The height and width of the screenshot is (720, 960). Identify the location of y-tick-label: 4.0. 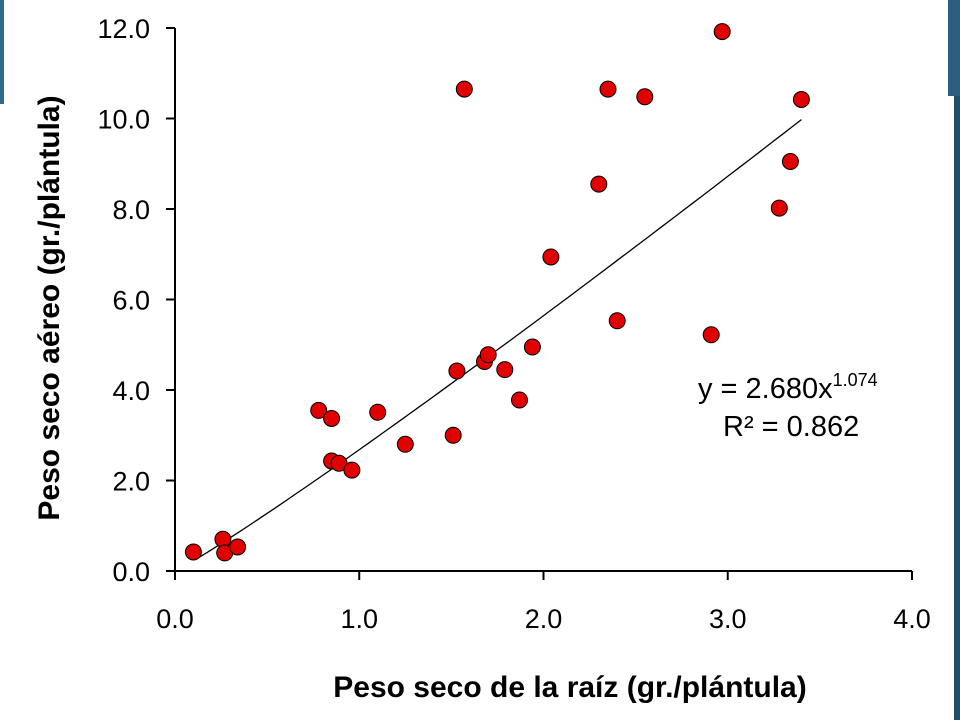
(131, 391).